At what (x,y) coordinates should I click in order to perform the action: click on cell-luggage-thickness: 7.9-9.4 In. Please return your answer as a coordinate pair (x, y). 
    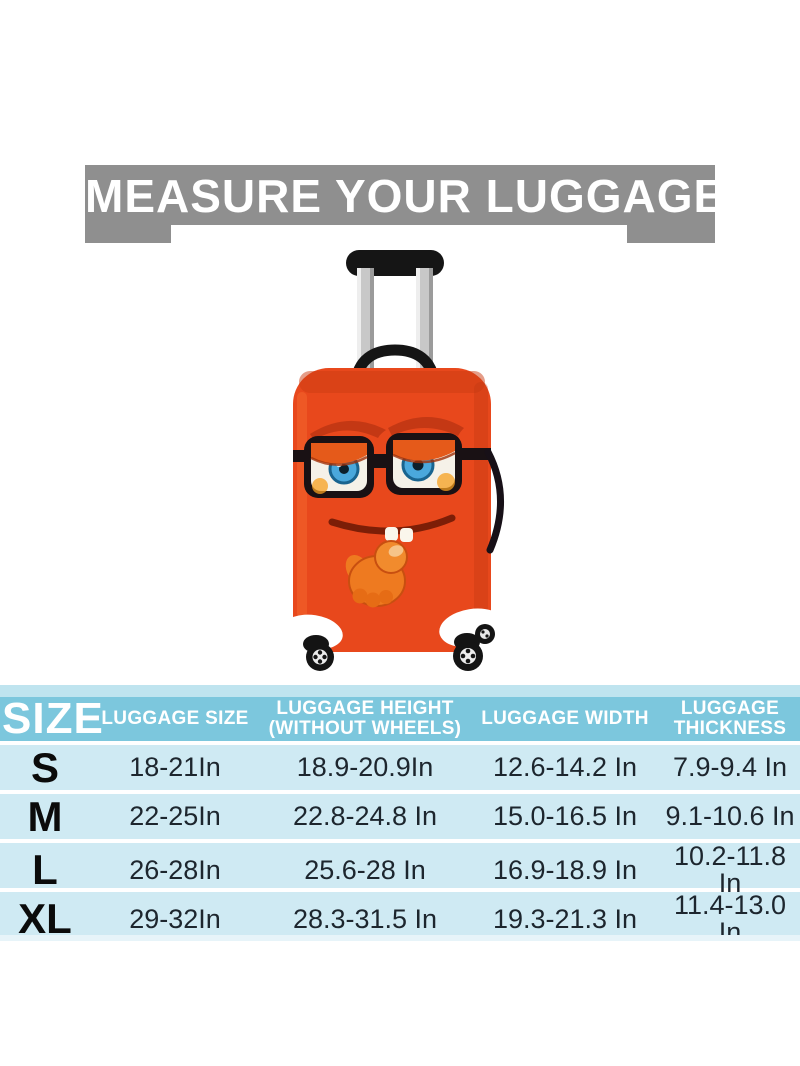
    Looking at the image, I should click on (730, 767).